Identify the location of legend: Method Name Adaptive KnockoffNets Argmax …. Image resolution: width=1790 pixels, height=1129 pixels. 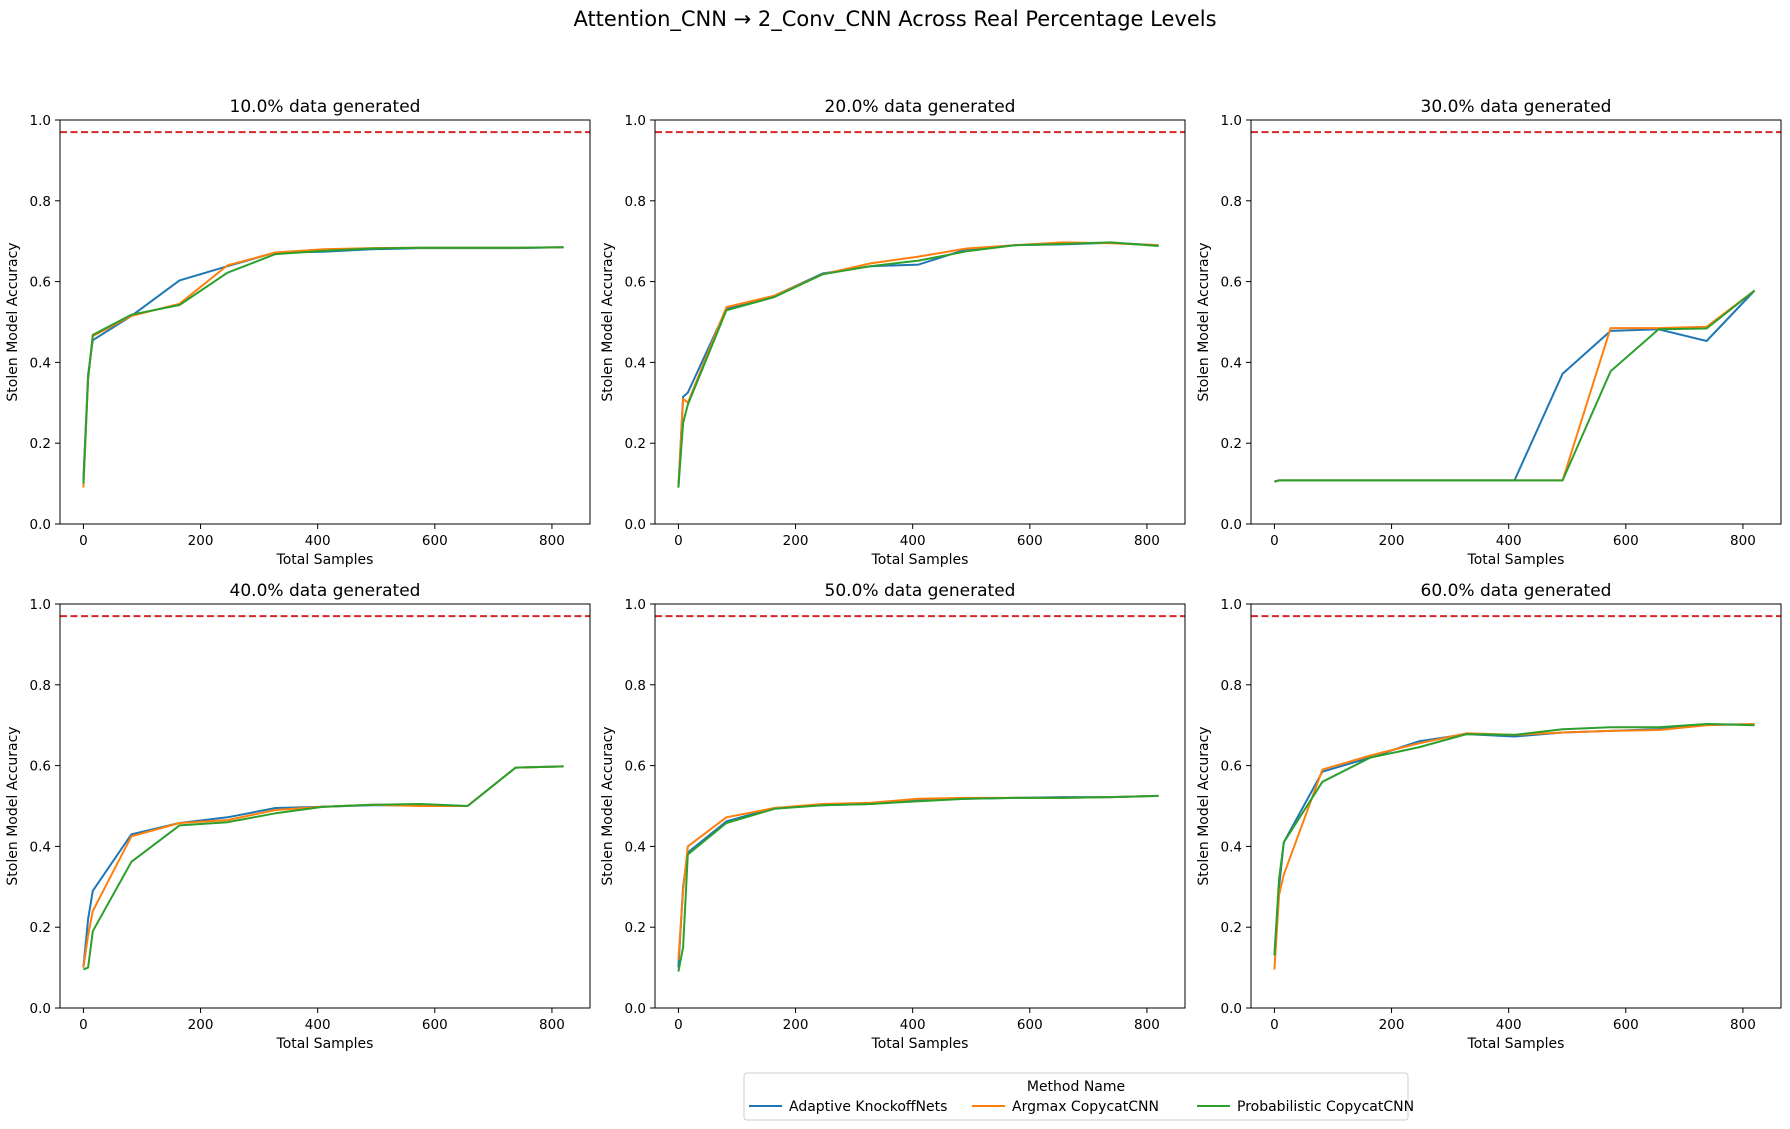
(1078, 1096).